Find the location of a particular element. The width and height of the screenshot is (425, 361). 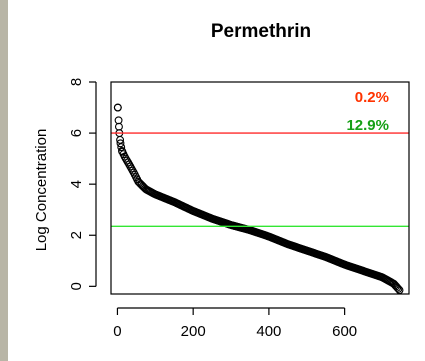

y-tick-label: 4 is located at coordinates (76, 184).